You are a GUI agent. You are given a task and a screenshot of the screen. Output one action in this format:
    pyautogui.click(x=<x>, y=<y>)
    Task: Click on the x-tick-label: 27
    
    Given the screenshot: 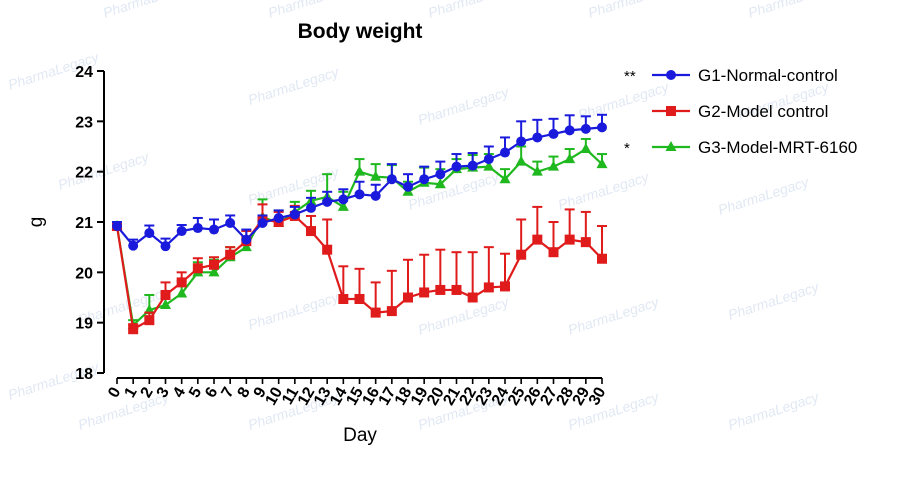 What is the action you would take?
    pyautogui.click(x=549, y=396)
    